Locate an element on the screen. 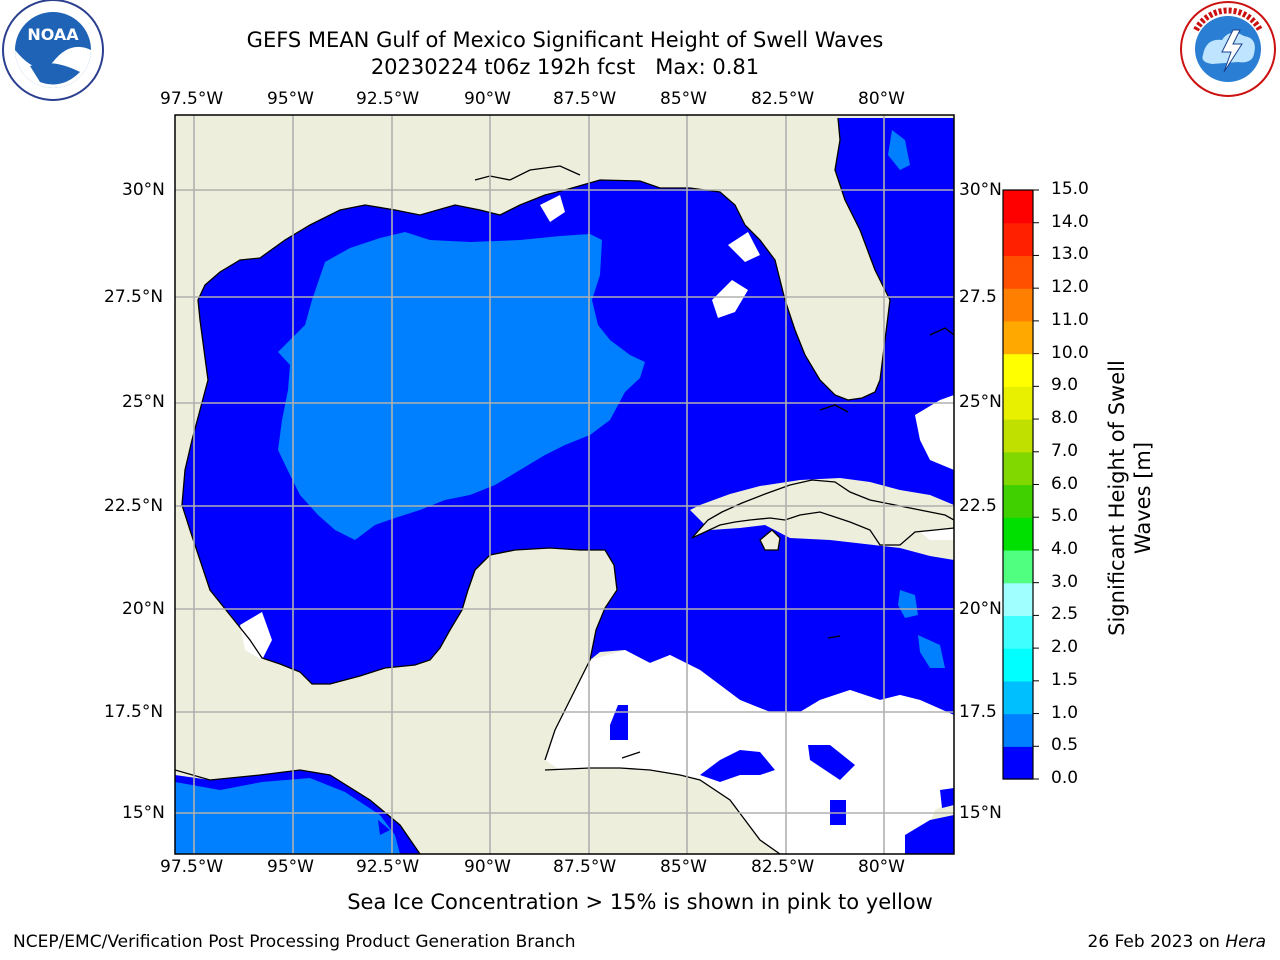  nws-logo is located at coordinates (1228, 49).